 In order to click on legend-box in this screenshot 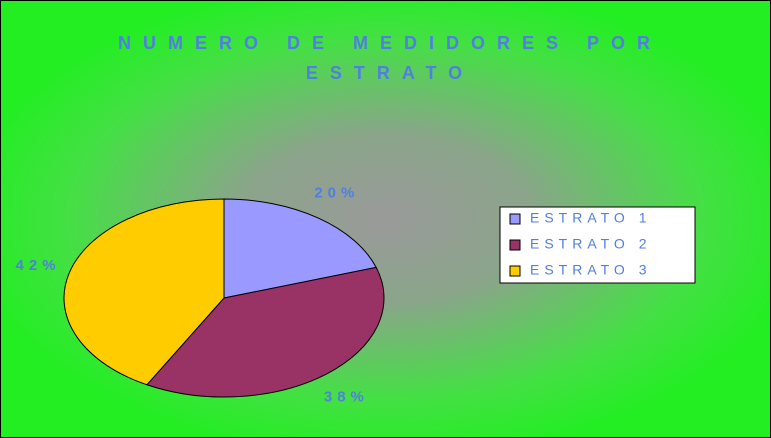, I will do `click(597, 245)`.